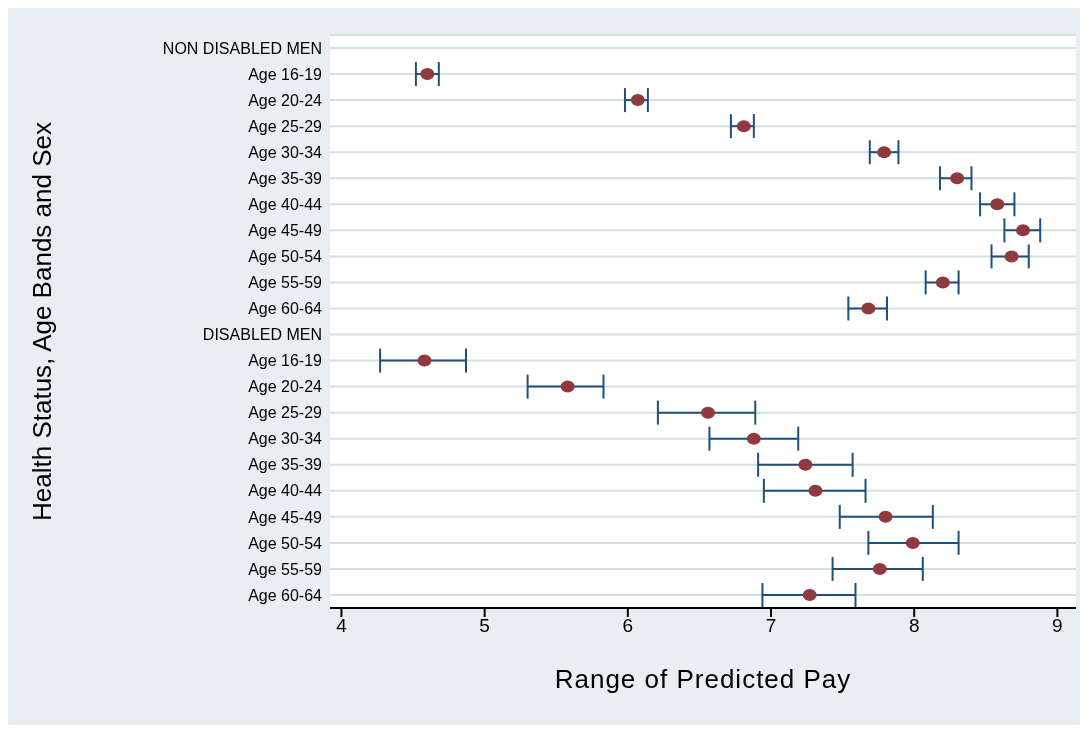 Image resolution: width=1088 pixels, height=733 pixels. Describe the element at coordinates (342, 626) in the screenshot. I see `x-tick-label: 4` at that location.